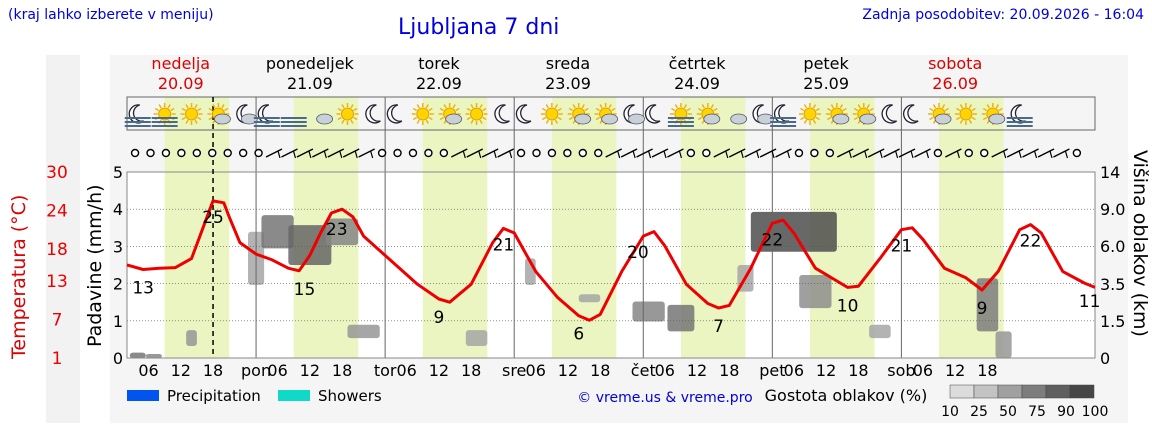 The width and height of the screenshot is (1152, 443). Describe the element at coordinates (1003, 15) in the screenshot. I see `last-update: Zadnja posodobitev: 20.09.2026 - 16:04` at that location.